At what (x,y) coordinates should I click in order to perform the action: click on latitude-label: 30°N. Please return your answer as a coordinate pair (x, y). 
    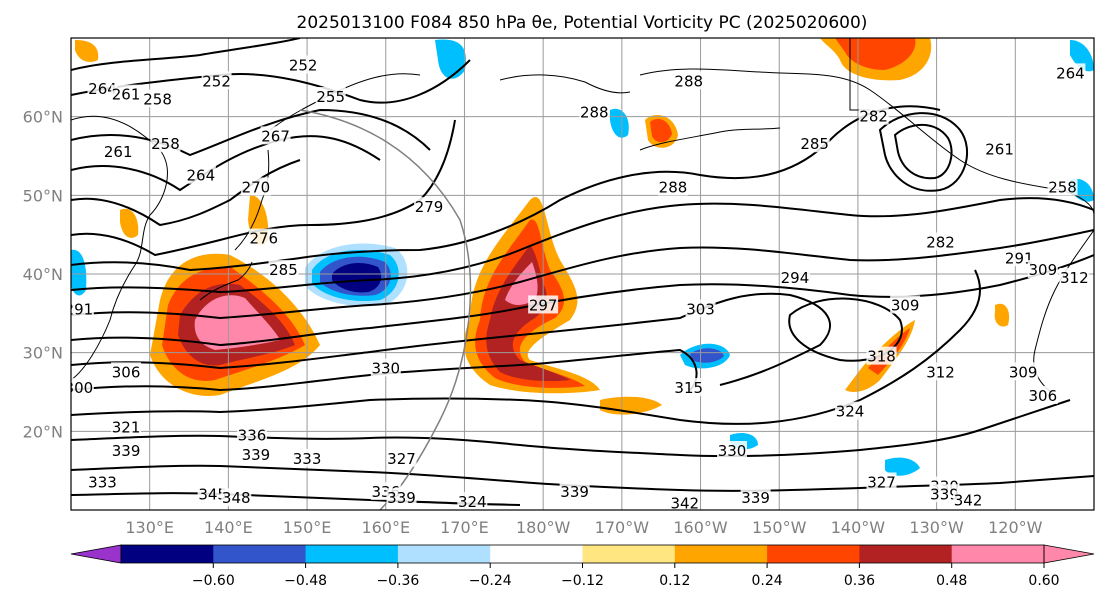
    Looking at the image, I should click on (43, 353).